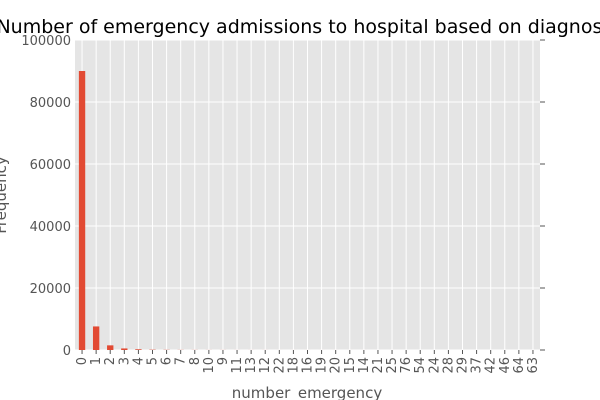  Describe the element at coordinates (50, 289) in the screenshot. I see `y-tick-label: 20000` at that location.